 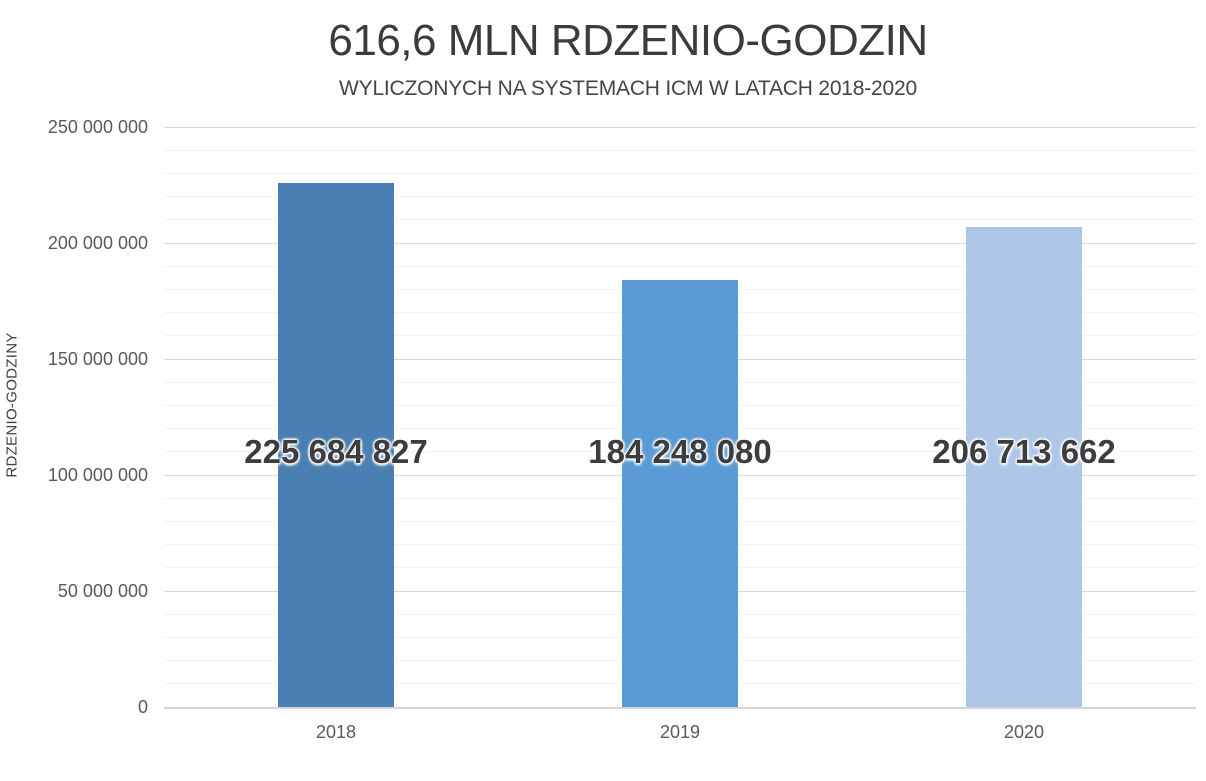 I want to click on data-label-2018: 225 684 827, so click(x=336, y=451).